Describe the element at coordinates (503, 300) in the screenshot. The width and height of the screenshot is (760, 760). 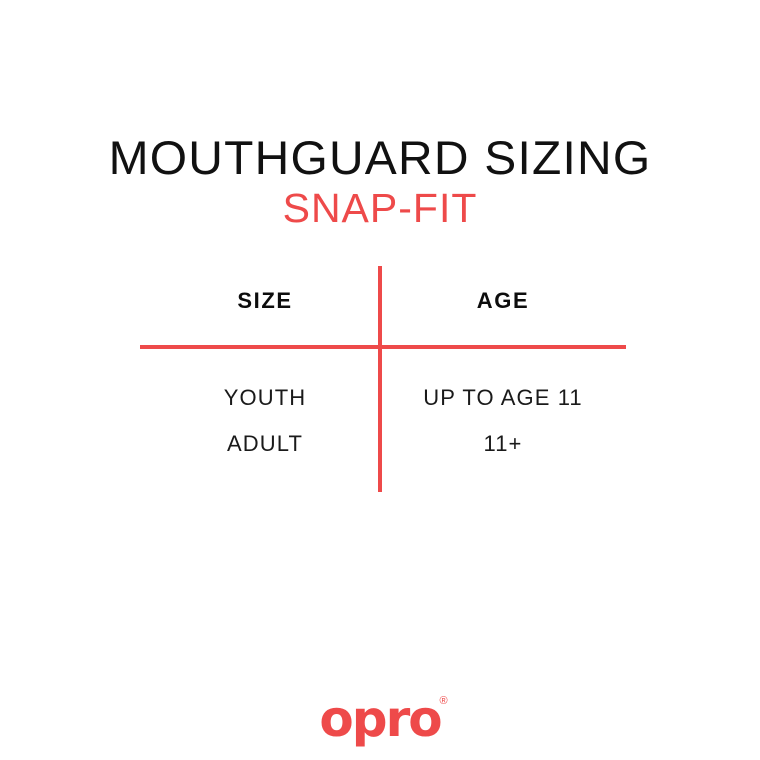
I see `table-column-header-age: AGE` at that location.